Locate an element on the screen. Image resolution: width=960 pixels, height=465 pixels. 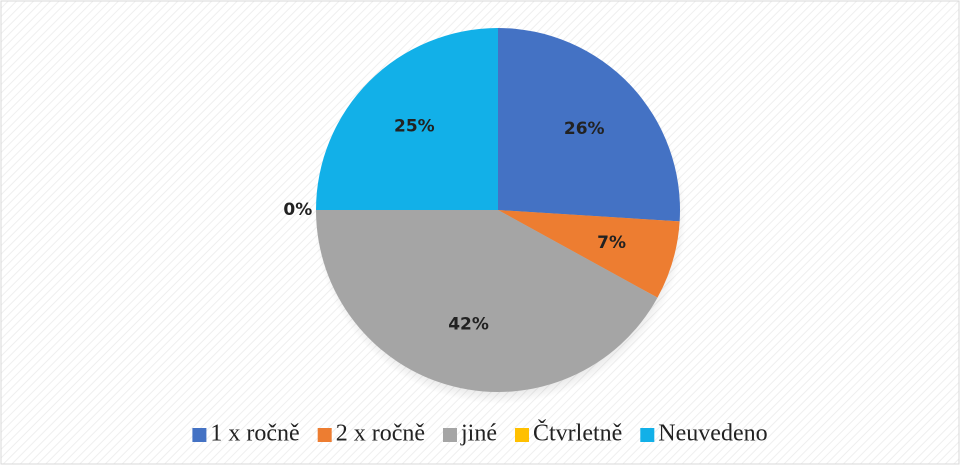
data-label: 0% is located at coordinates (297, 210).